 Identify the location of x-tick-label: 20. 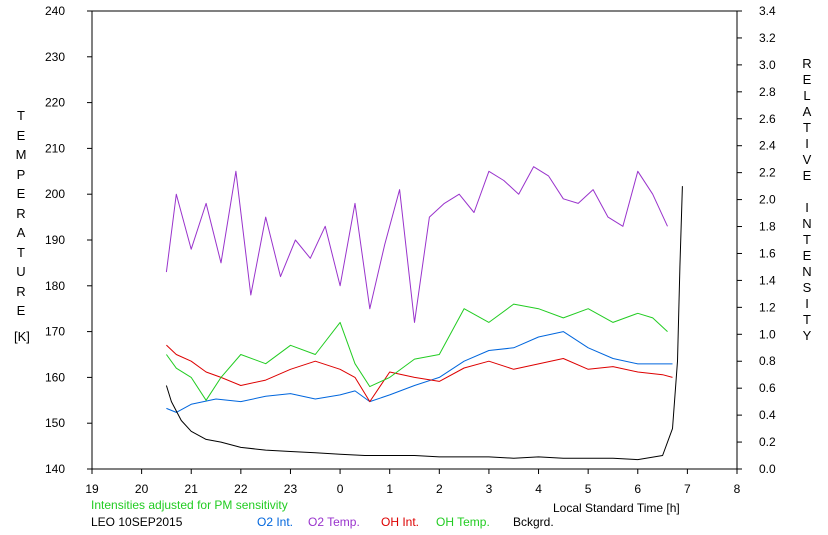
(142, 489).